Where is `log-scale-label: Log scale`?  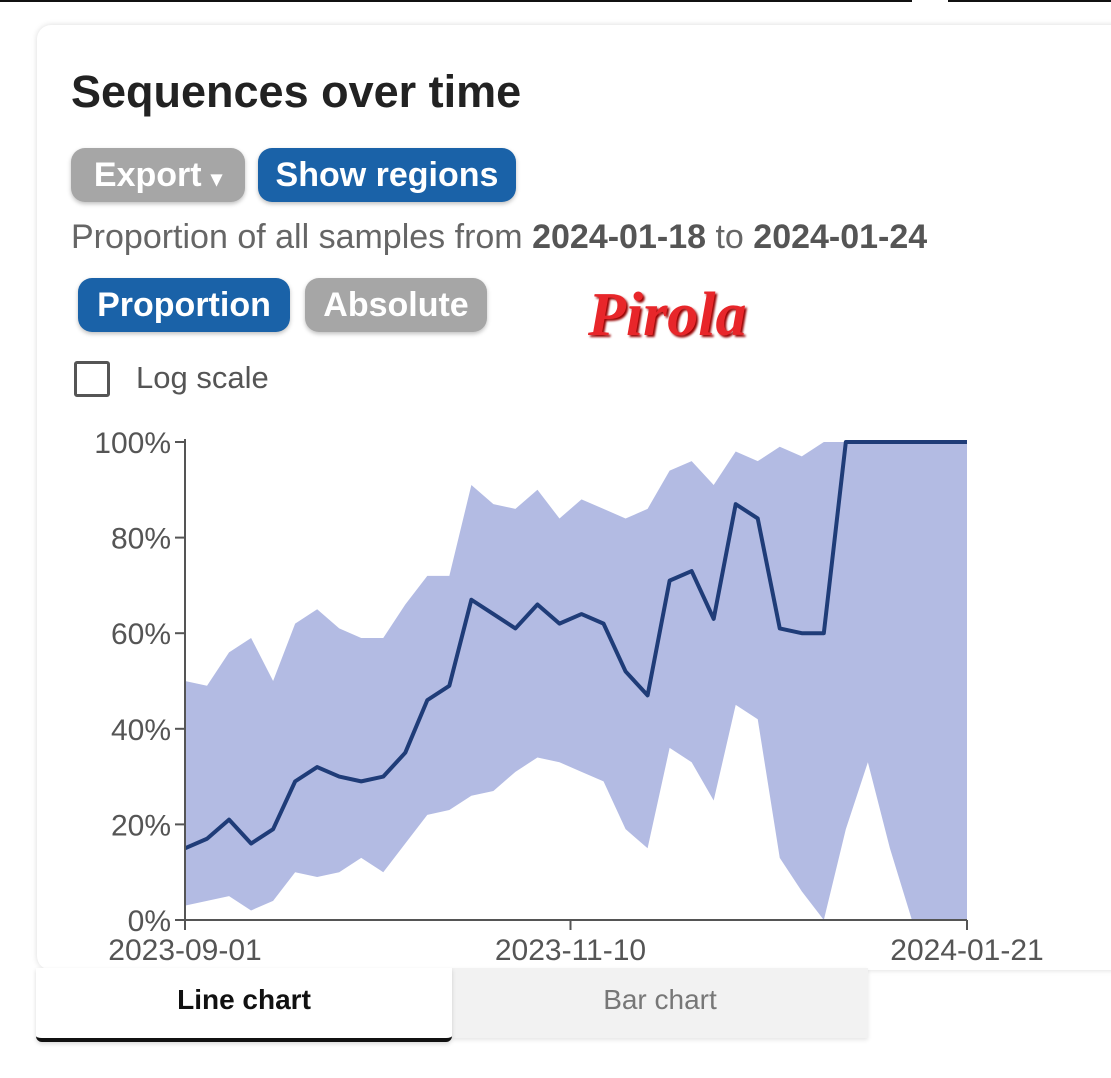
log-scale-label: Log scale is located at coordinates (202, 377).